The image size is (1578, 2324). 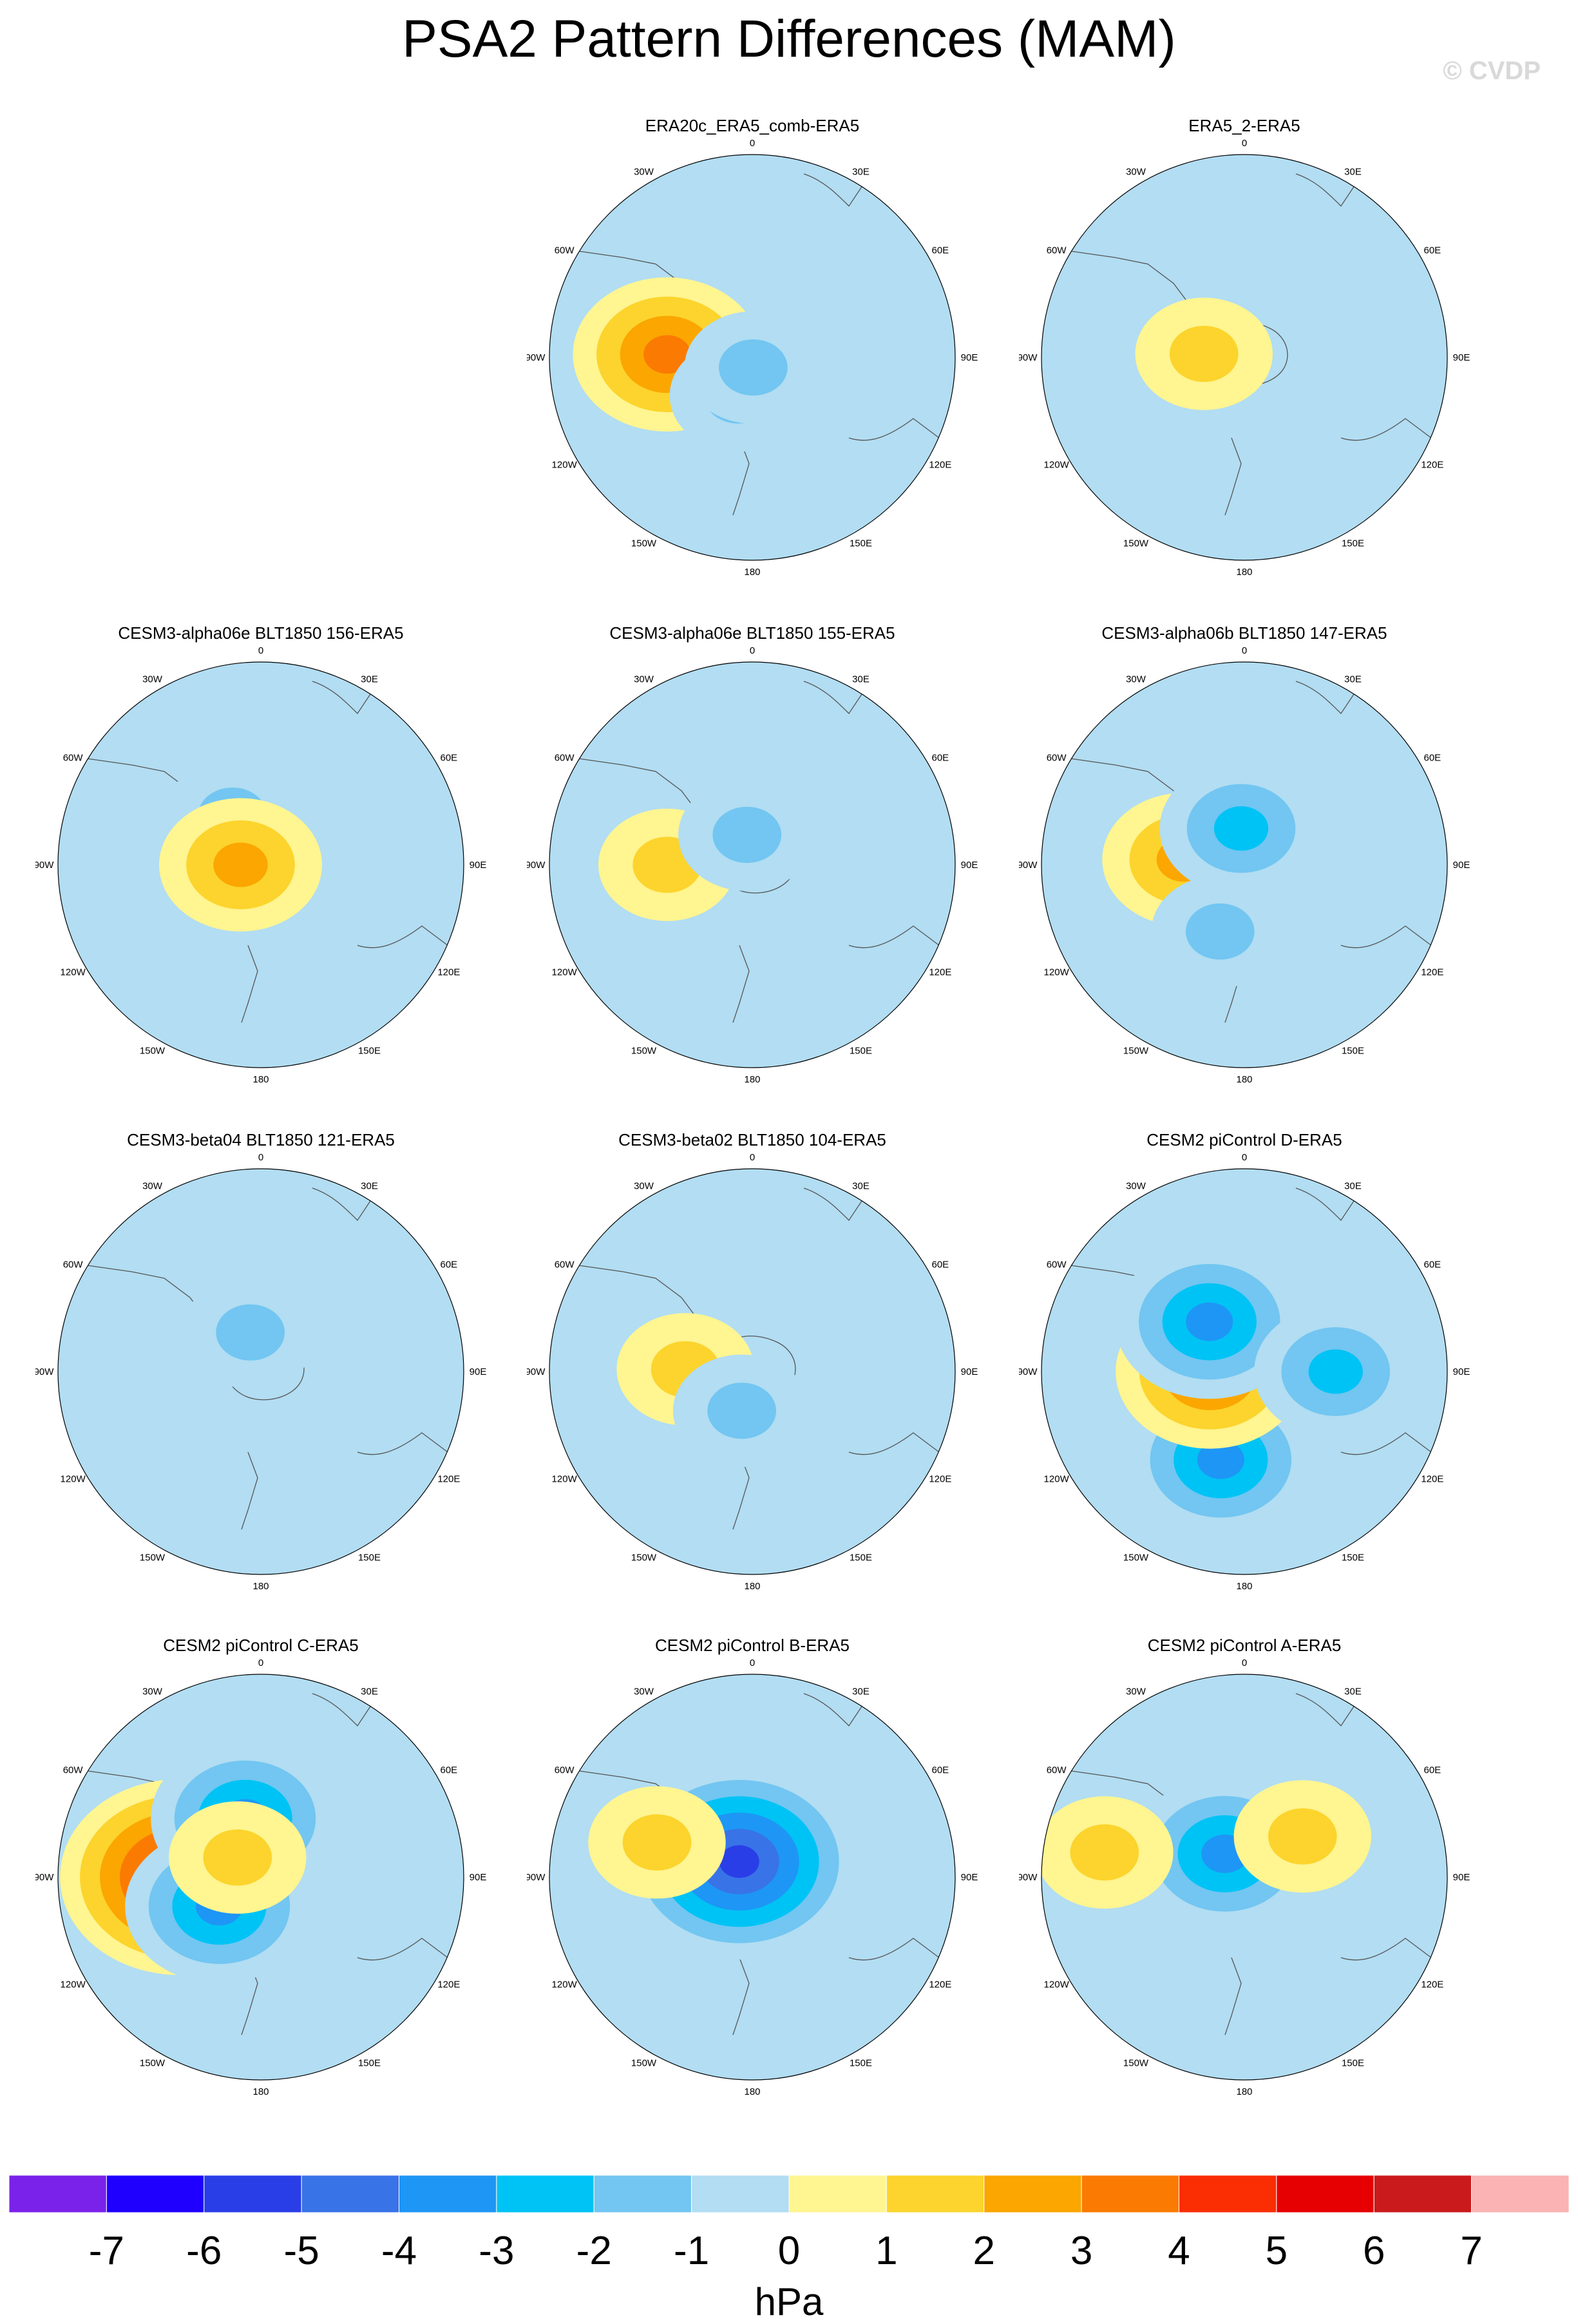 I want to click on colorbar: -7 -6 -5 -4 -3 -2 -1 0 1 2 3 4 5 6 7, so click(x=789, y=2223).